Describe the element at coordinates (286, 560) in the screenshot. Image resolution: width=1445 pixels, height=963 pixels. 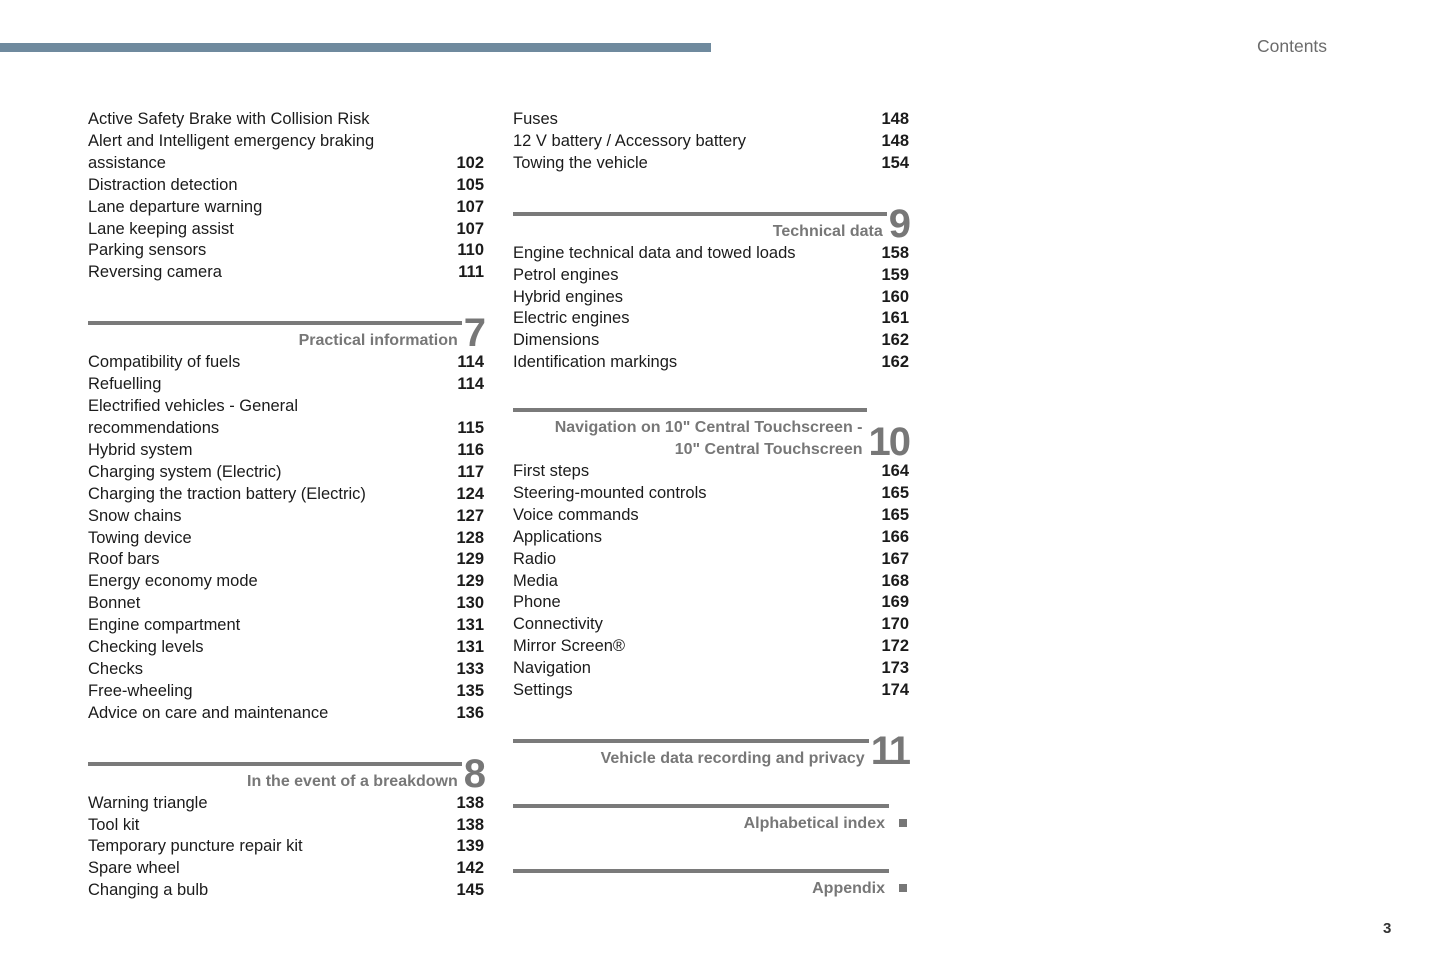
I see `toc-entry: Roof bars 129` at that location.